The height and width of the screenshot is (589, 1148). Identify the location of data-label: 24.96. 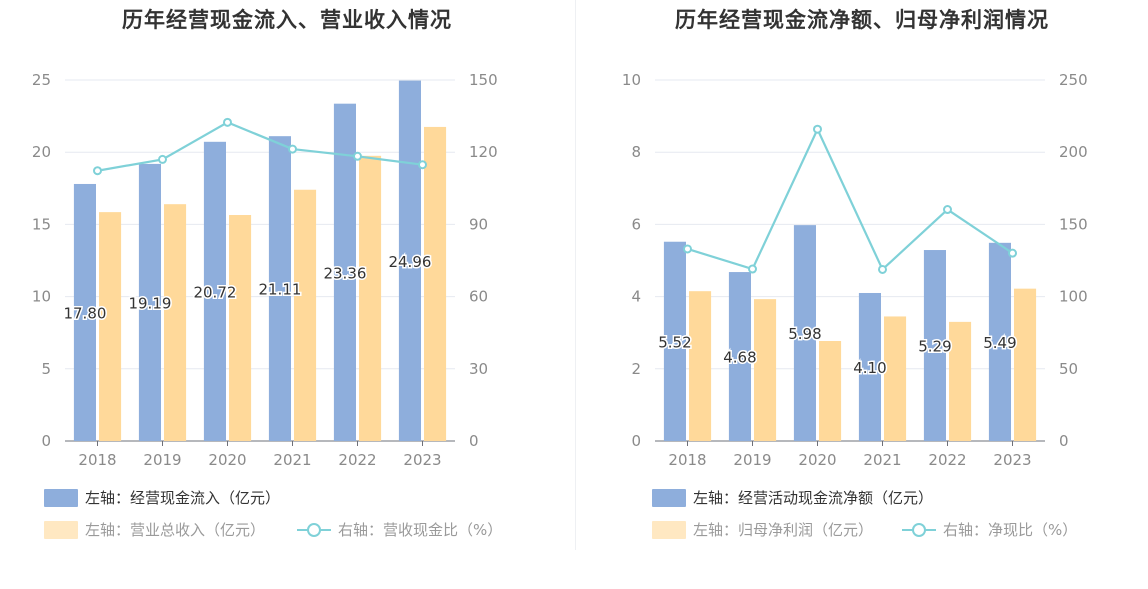
(409, 262).